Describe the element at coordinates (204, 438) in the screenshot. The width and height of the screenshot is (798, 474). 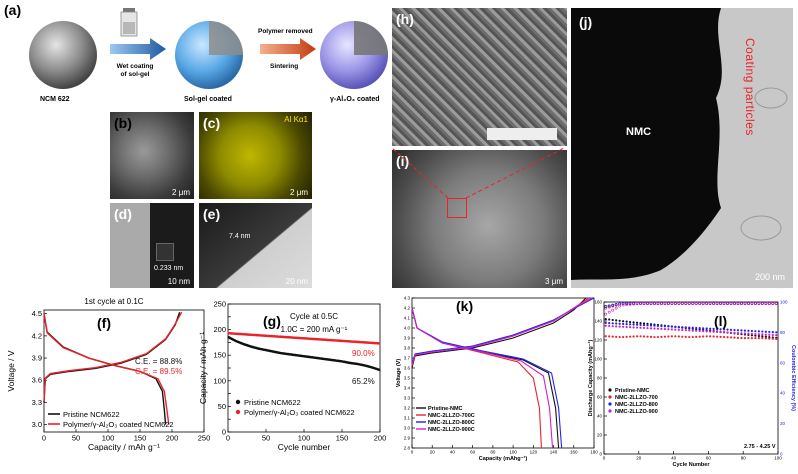
I see `x-tick-label: 250` at that location.